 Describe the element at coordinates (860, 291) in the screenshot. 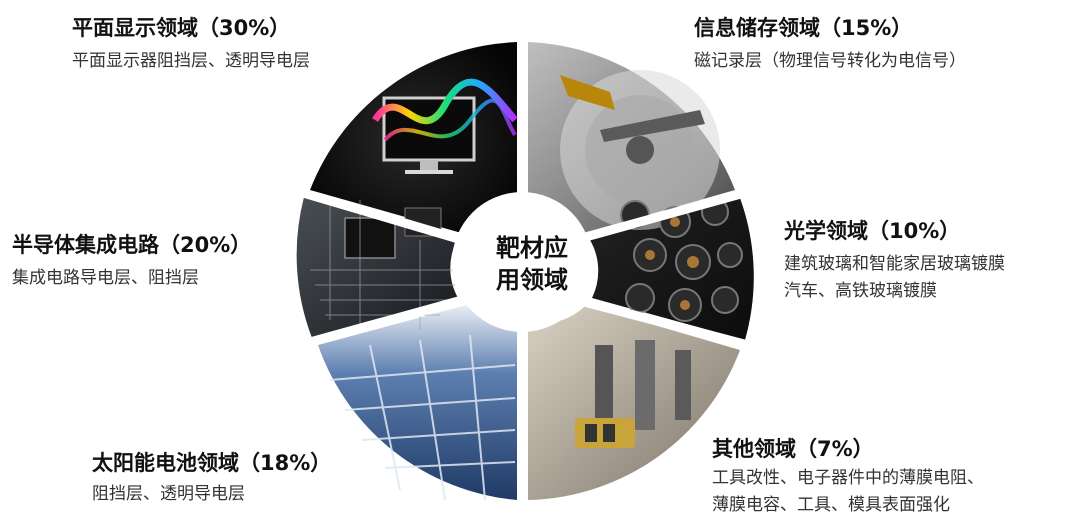

I see `label-optics-desc-2: 汽车、高铁玻璃镀膜` at that location.